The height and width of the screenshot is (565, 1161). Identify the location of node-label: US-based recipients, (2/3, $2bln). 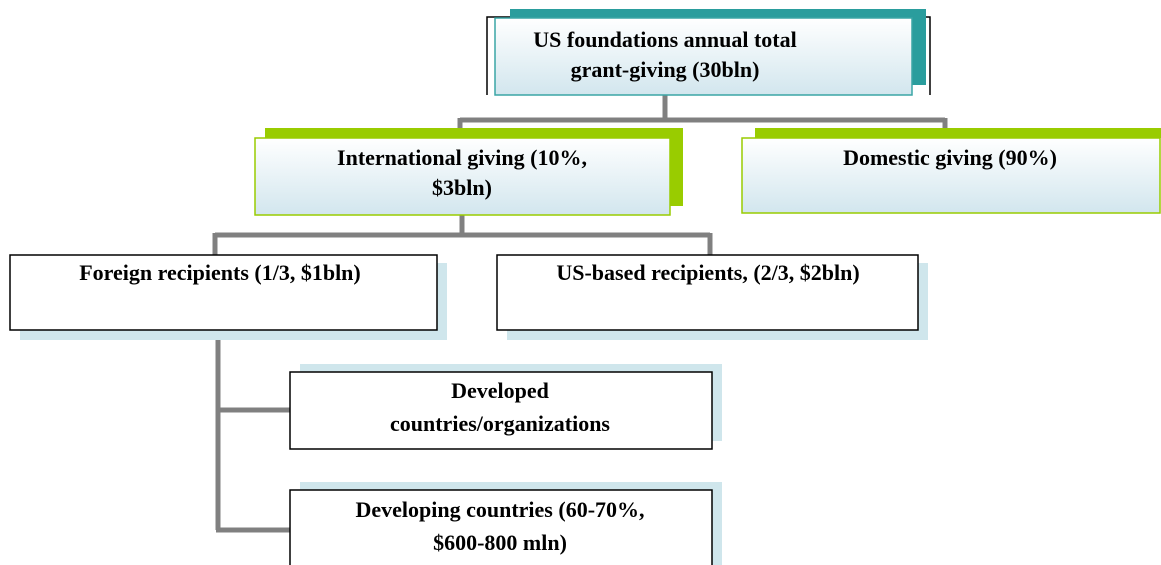
(707, 272).